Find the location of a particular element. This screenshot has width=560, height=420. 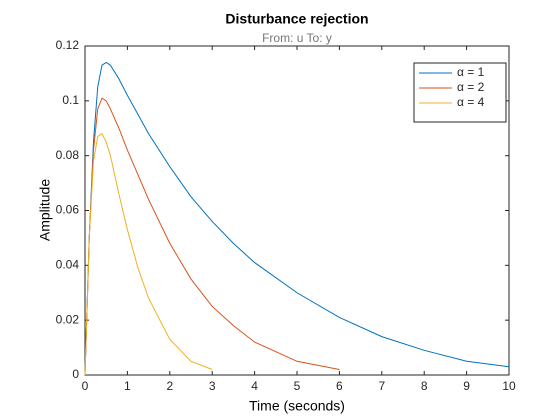

x-tick-label: 0 is located at coordinates (85, 386).